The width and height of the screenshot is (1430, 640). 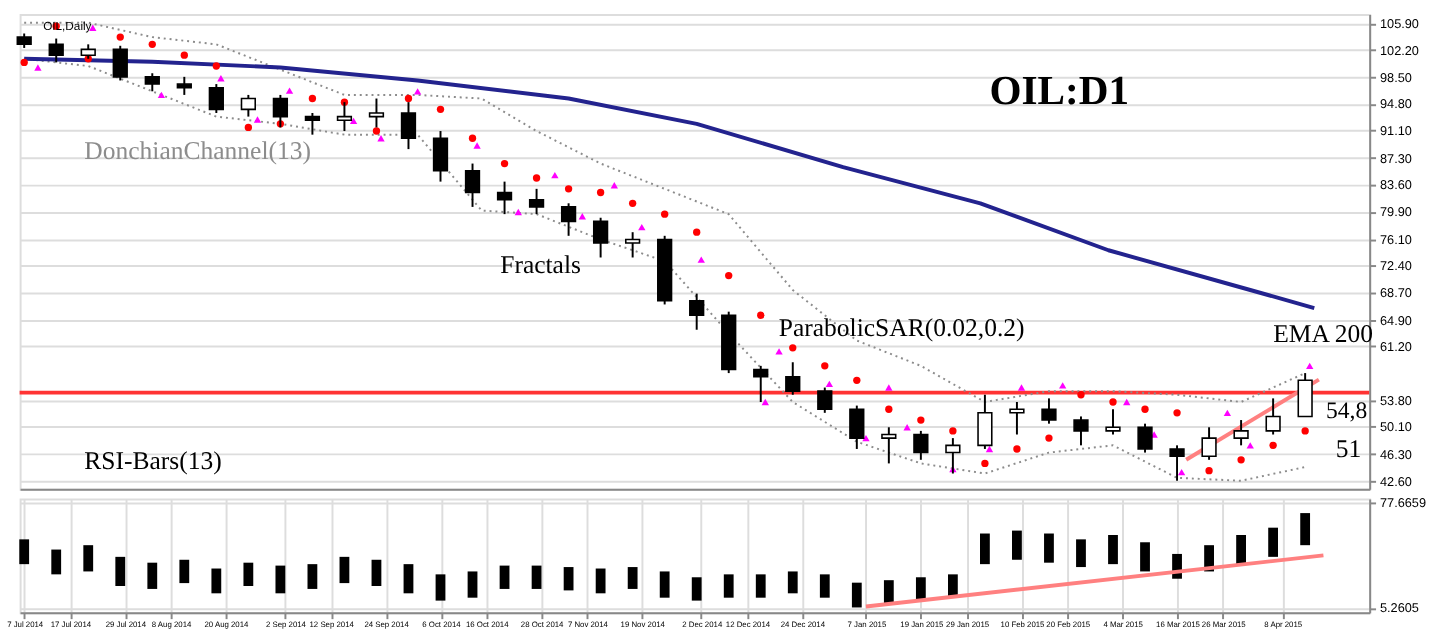 I want to click on annotation: RSI-Bars(13), so click(x=153, y=461).